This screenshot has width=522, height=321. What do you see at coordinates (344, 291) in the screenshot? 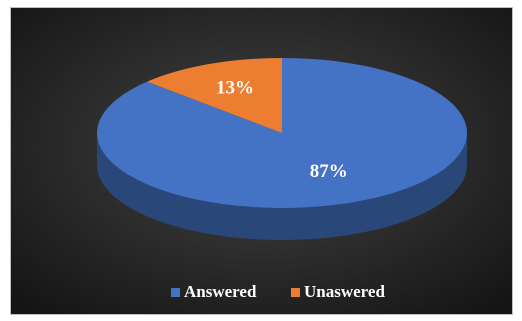
I see `legend-label-unaswered: Unaswered` at bounding box center [344, 291].